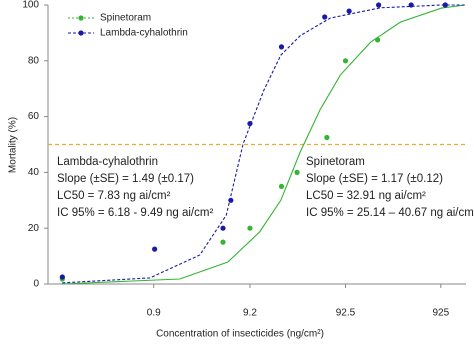  Describe the element at coordinates (34, 228) in the screenshot. I see `y-tick-label: 20` at that location.